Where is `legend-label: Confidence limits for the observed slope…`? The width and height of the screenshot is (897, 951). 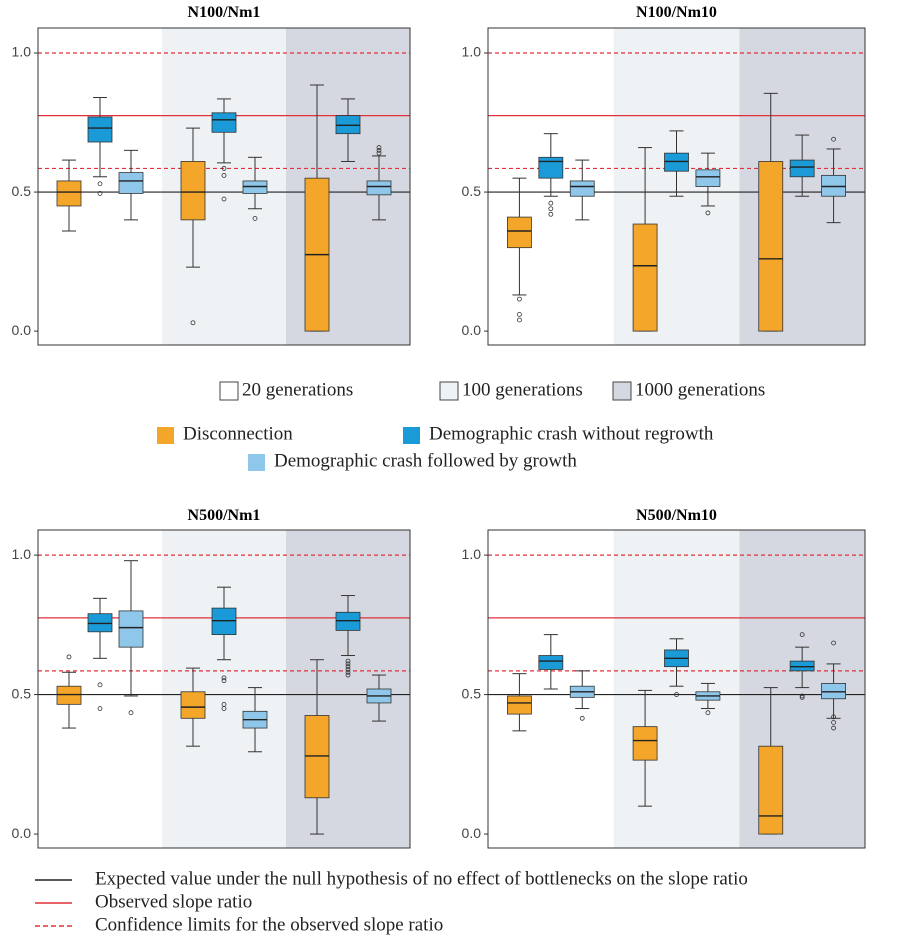
legend-label: Confidence limits for the observed slope… is located at coordinates (269, 924).